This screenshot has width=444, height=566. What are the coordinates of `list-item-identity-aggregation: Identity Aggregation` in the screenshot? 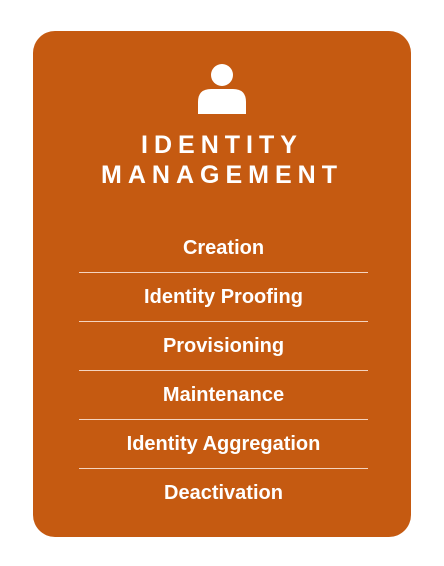 It's located at (223, 444).